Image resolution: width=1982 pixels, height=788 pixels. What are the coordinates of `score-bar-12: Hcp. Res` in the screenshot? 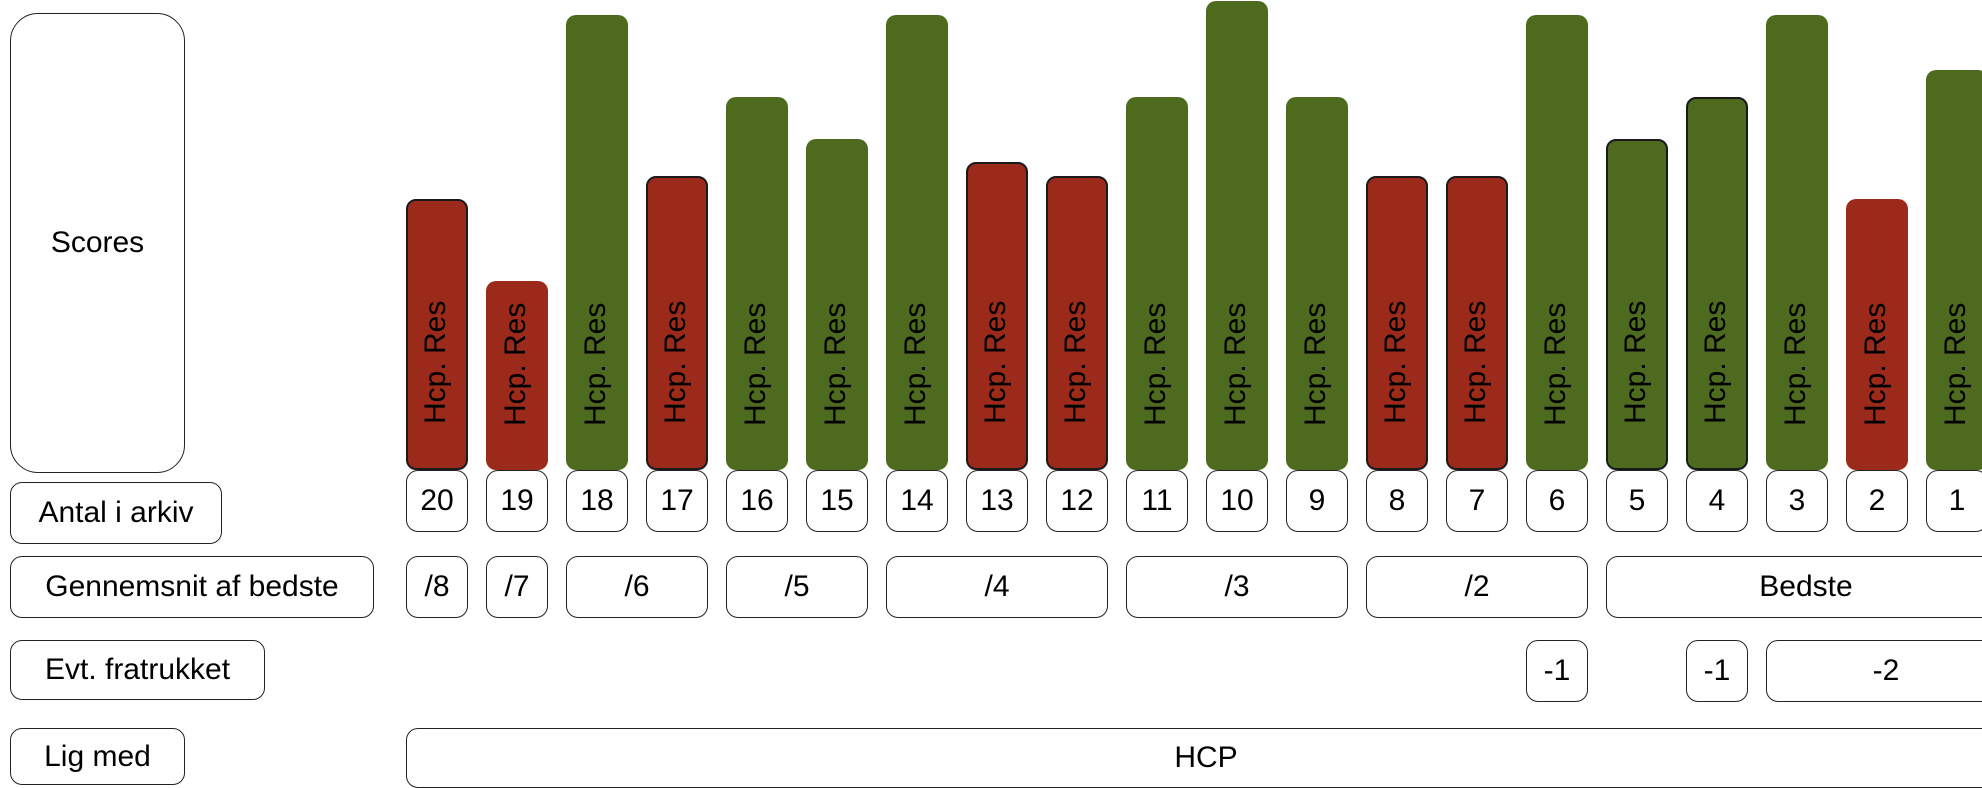 It's located at (1077, 323).